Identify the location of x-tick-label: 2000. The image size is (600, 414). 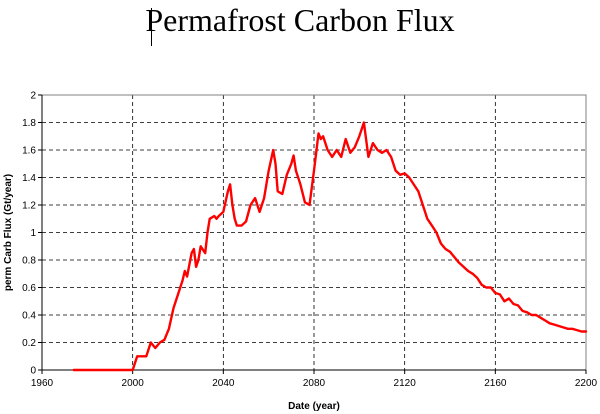
(133, 383).